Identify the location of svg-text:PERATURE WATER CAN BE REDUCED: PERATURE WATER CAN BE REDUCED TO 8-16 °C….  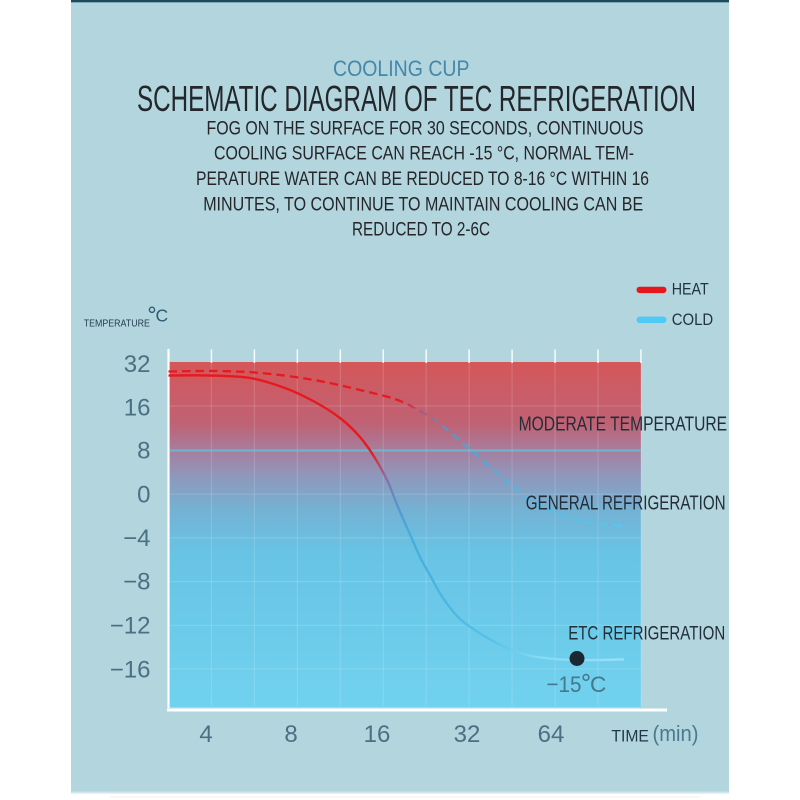
(422, 179).